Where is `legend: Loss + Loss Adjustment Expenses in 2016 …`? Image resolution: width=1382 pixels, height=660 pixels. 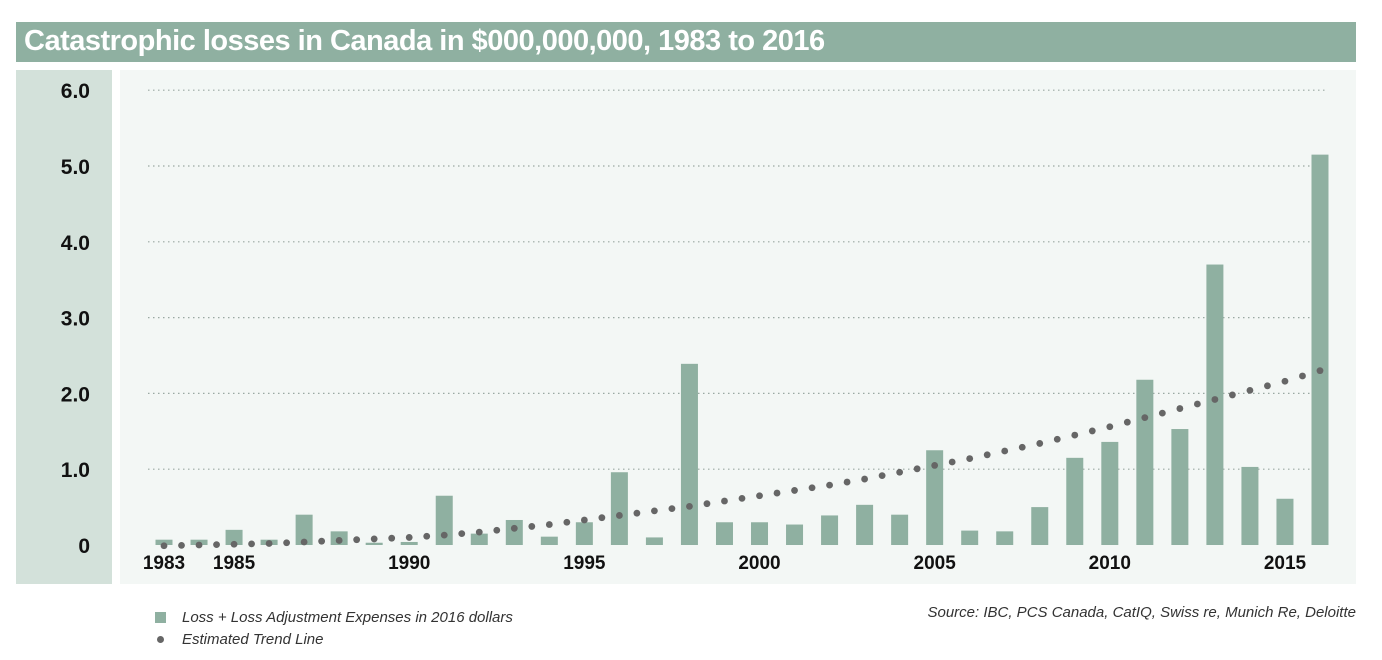
legend: Loss + Loss Adjustment Expenses in 2016 … is located at coordinates (334, 628).